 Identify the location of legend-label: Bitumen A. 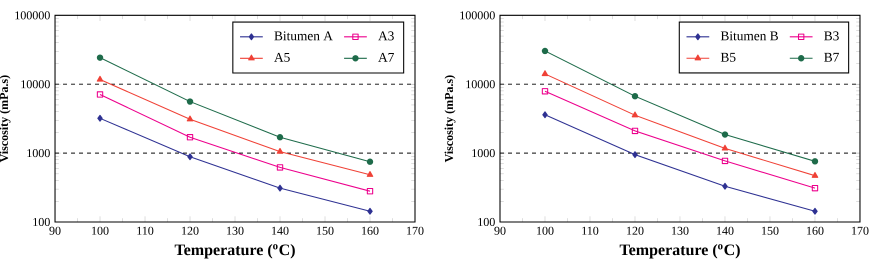
(303, 35).